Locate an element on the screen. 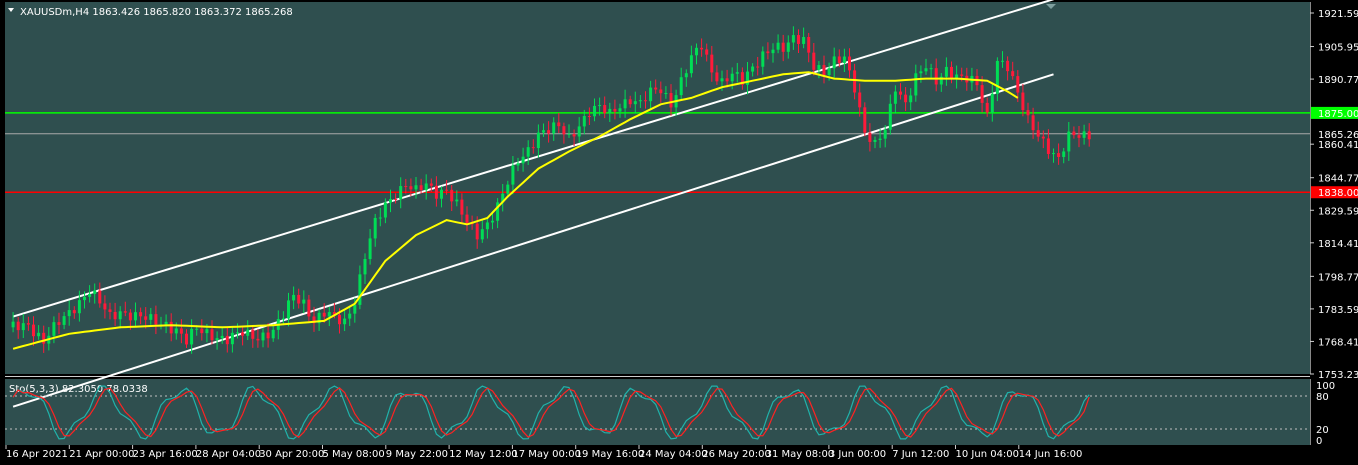 Image resolution: width=1358 pixels, height=465 pixels. oscillator-scale-label: 20 is located at coordinates (1322, 430).